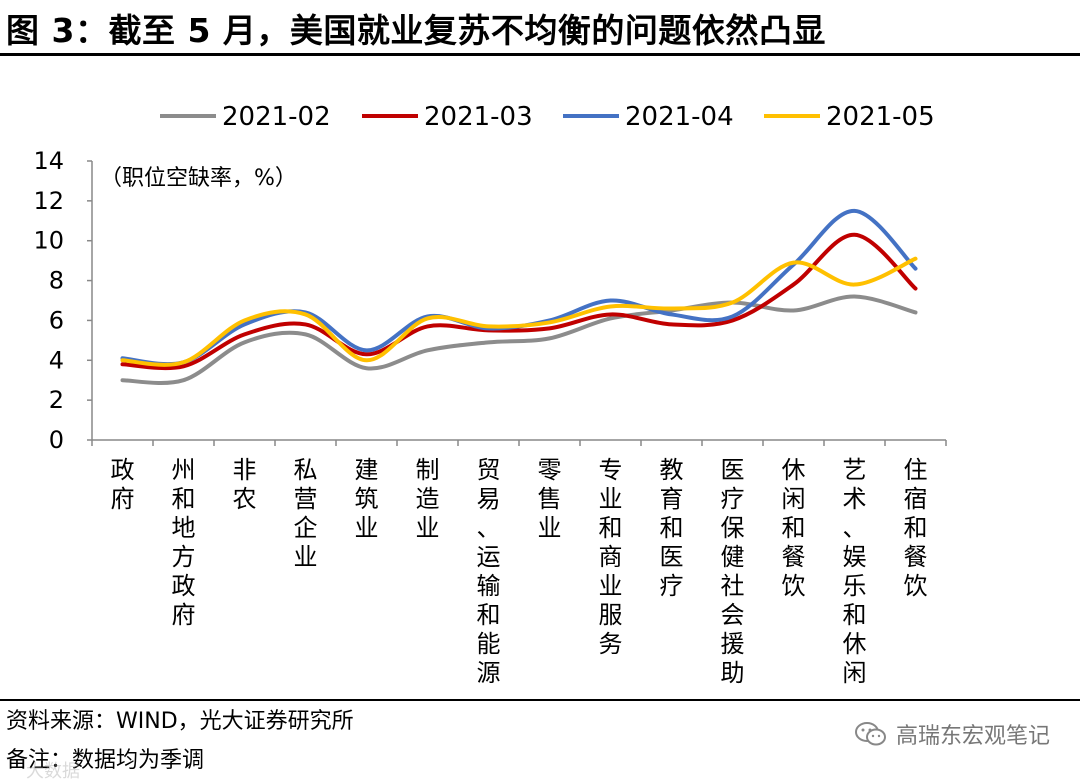 The width and height of the screenshot is (1080, 783). What do you see at coordinates (880, 117) in the screenshot?
I see `legend-label-2021-05: 2021-05` at bounding box center [880, 117].